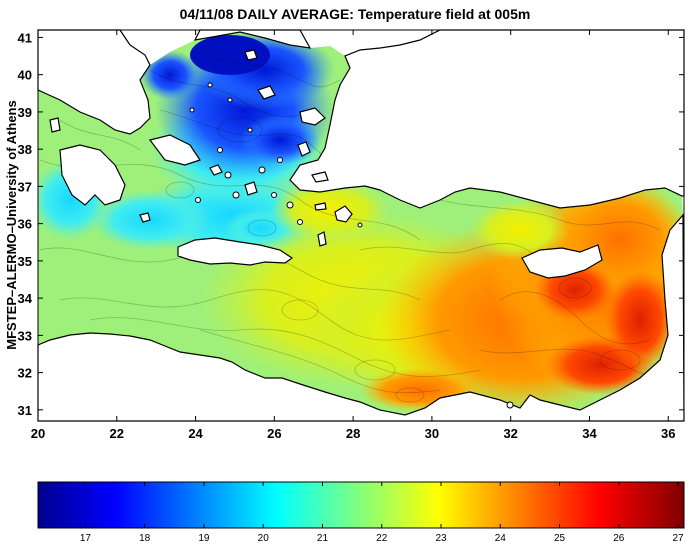  What do you see at coordinates (353, 433) in the screenshot?
I see `x-tick-label: 28` at bounding box center [353, 433].